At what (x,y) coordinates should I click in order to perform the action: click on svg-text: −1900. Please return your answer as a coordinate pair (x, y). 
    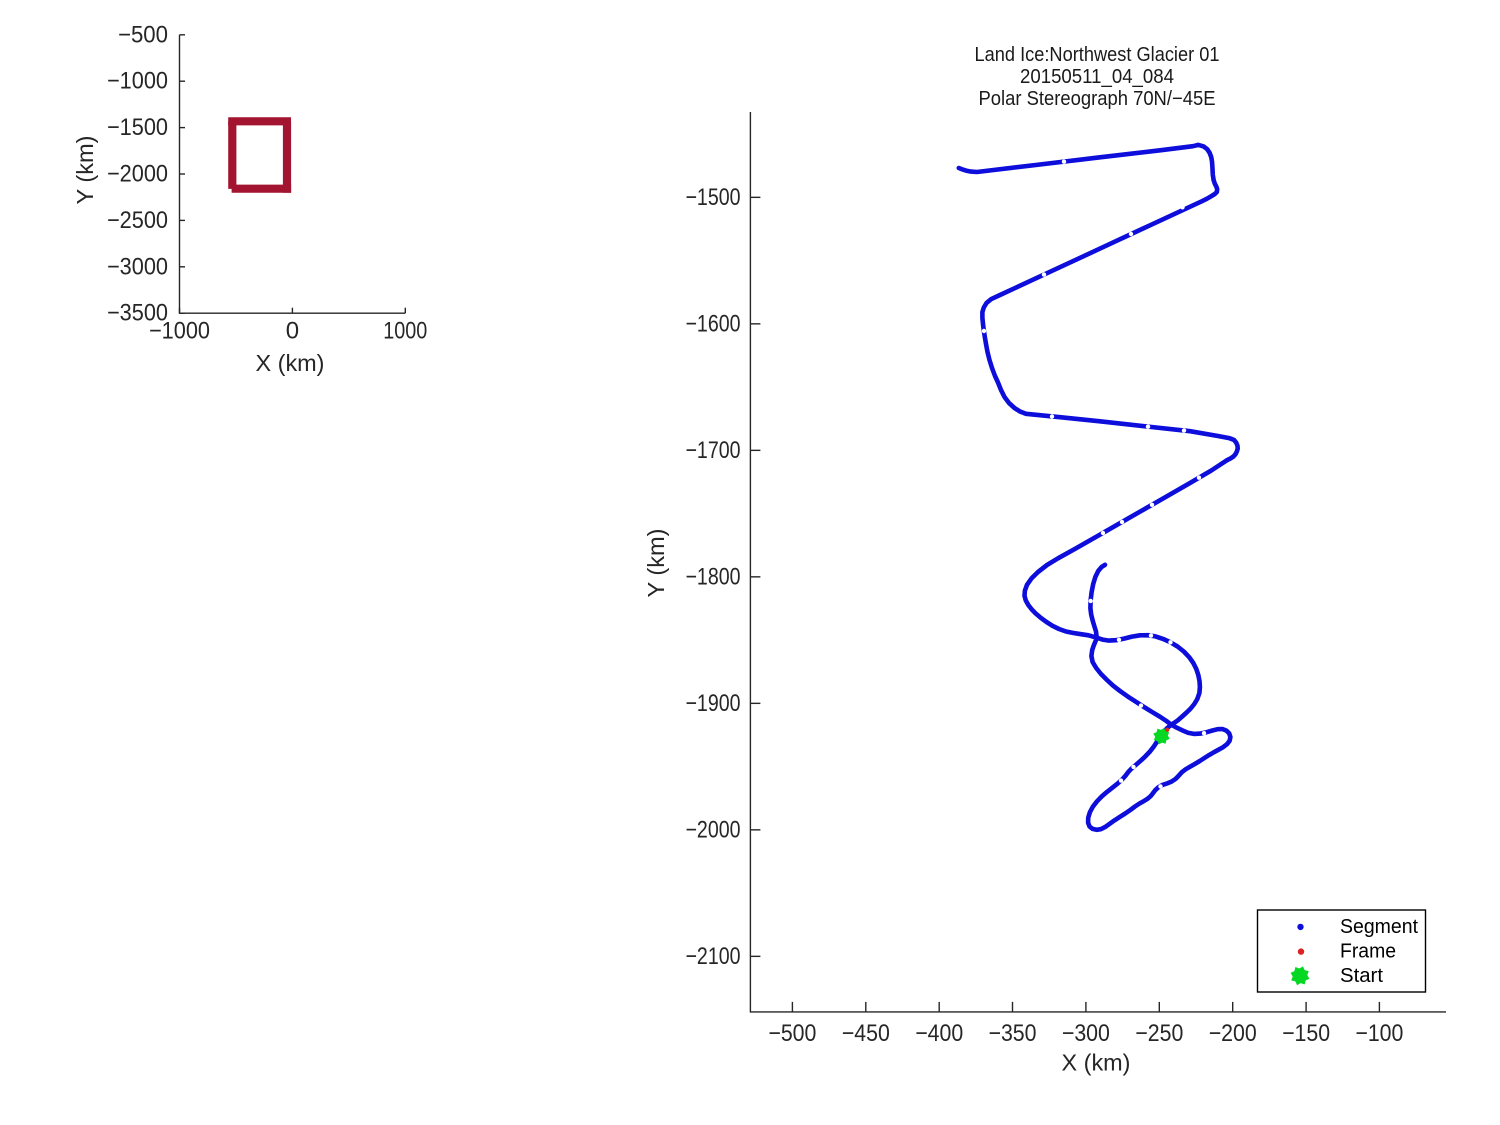
    Looking at the image, I should click on (713, 703).